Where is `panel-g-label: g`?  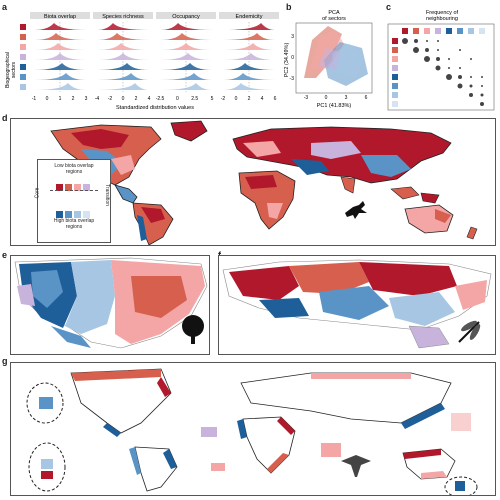 panel-g-label: g is located at coordinates (5, 361).